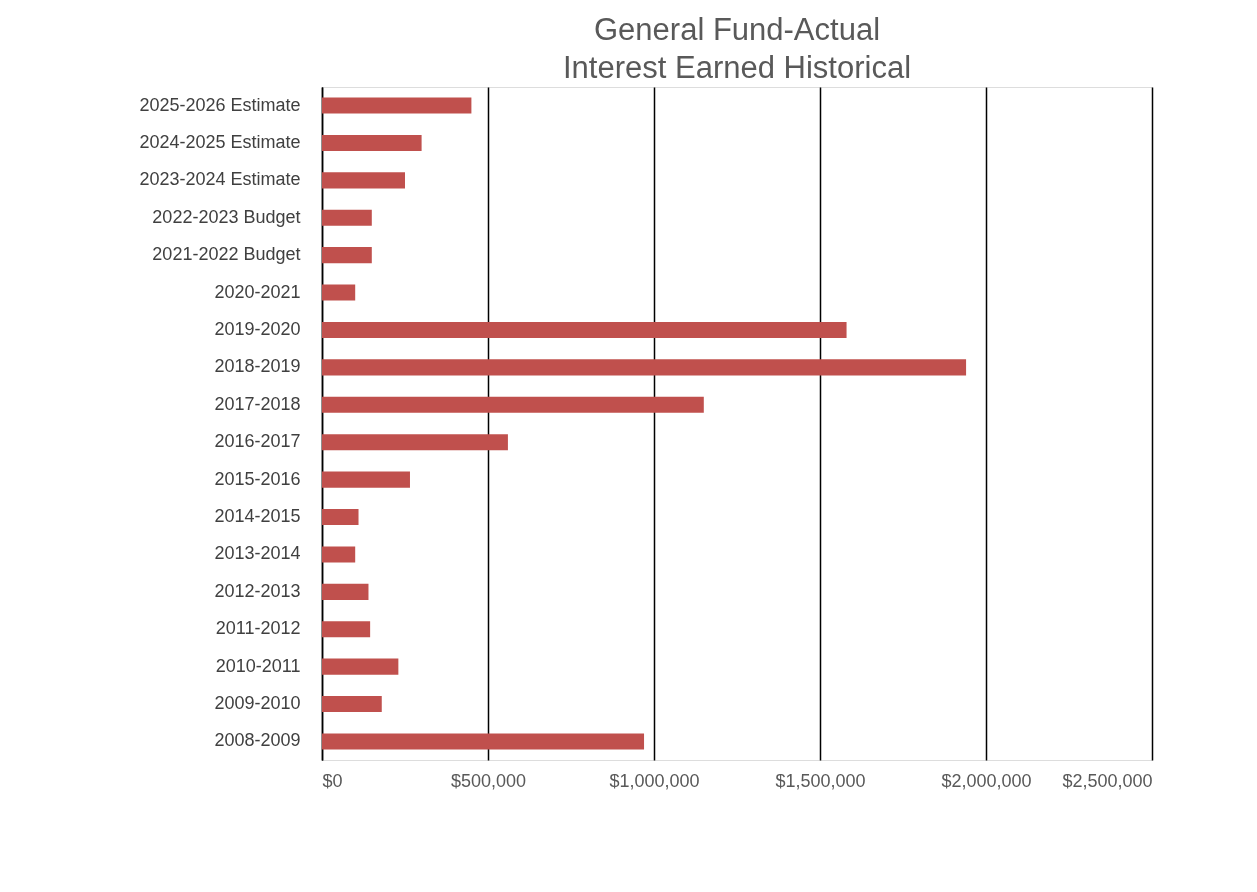 The width and height of the screenshot is (1257, 892). Describe the element at coordinates (257, 703) in the screenshot. I see `y-tick-label: 2009-2010` at that location.